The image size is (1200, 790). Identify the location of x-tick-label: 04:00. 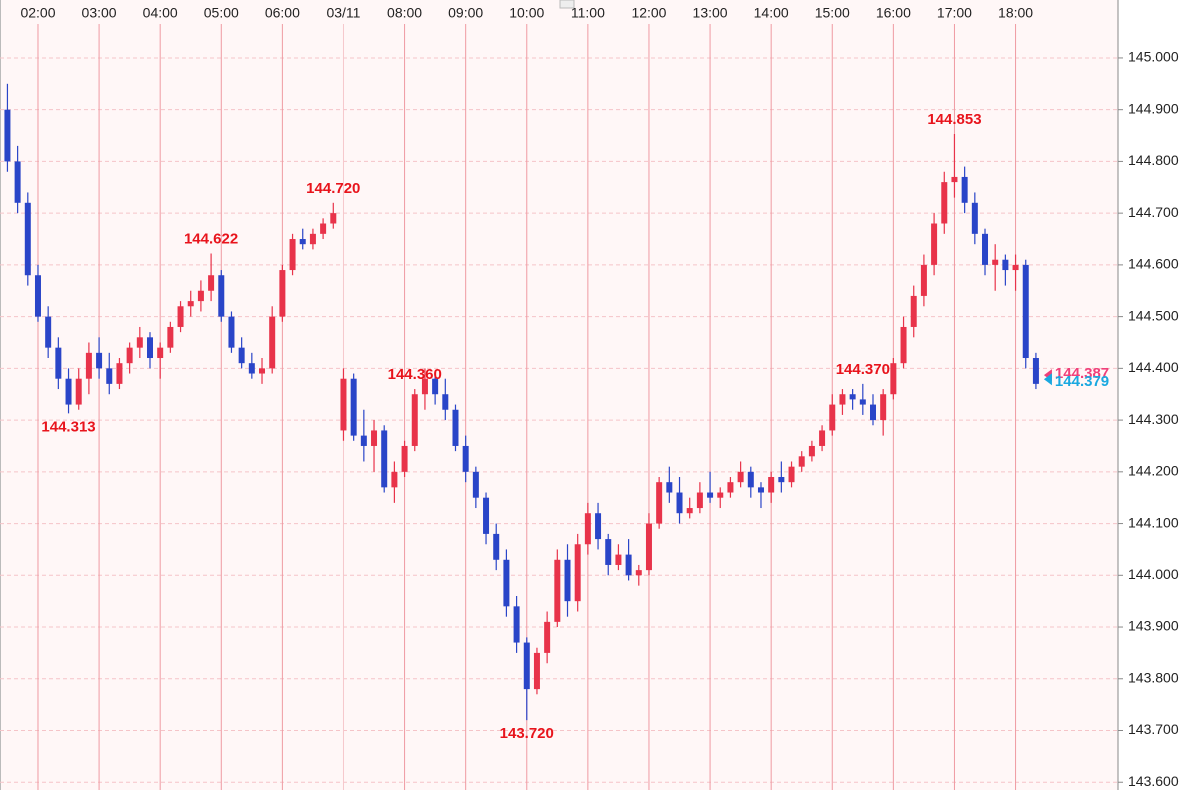
(160, 13).